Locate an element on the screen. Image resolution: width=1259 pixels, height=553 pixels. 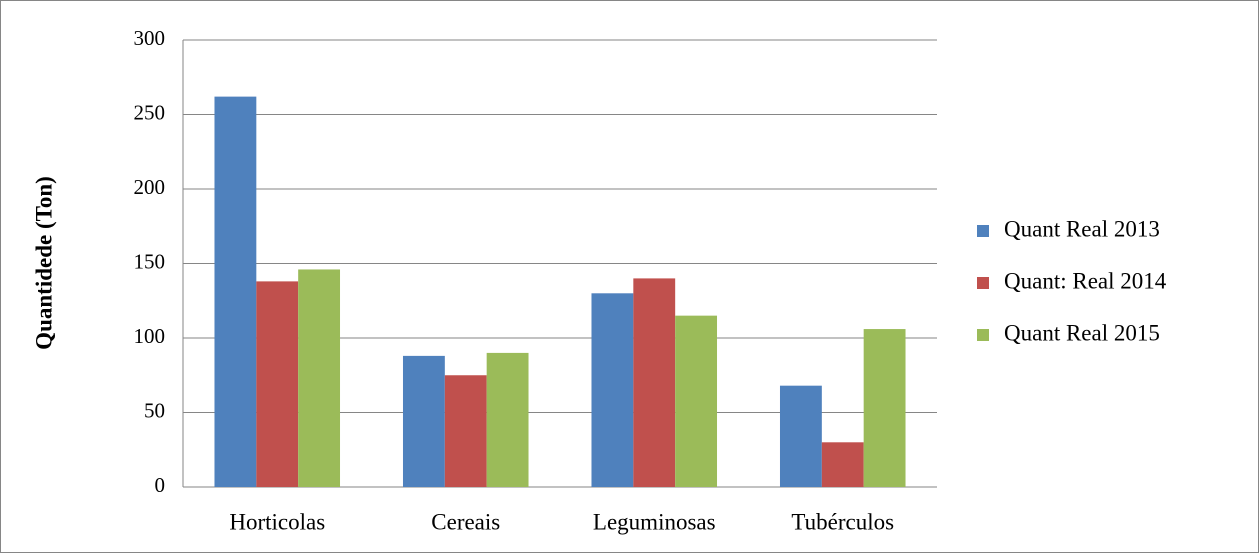
legend-label: Quant: Real 2014 is located at coordinates (1085, 280).